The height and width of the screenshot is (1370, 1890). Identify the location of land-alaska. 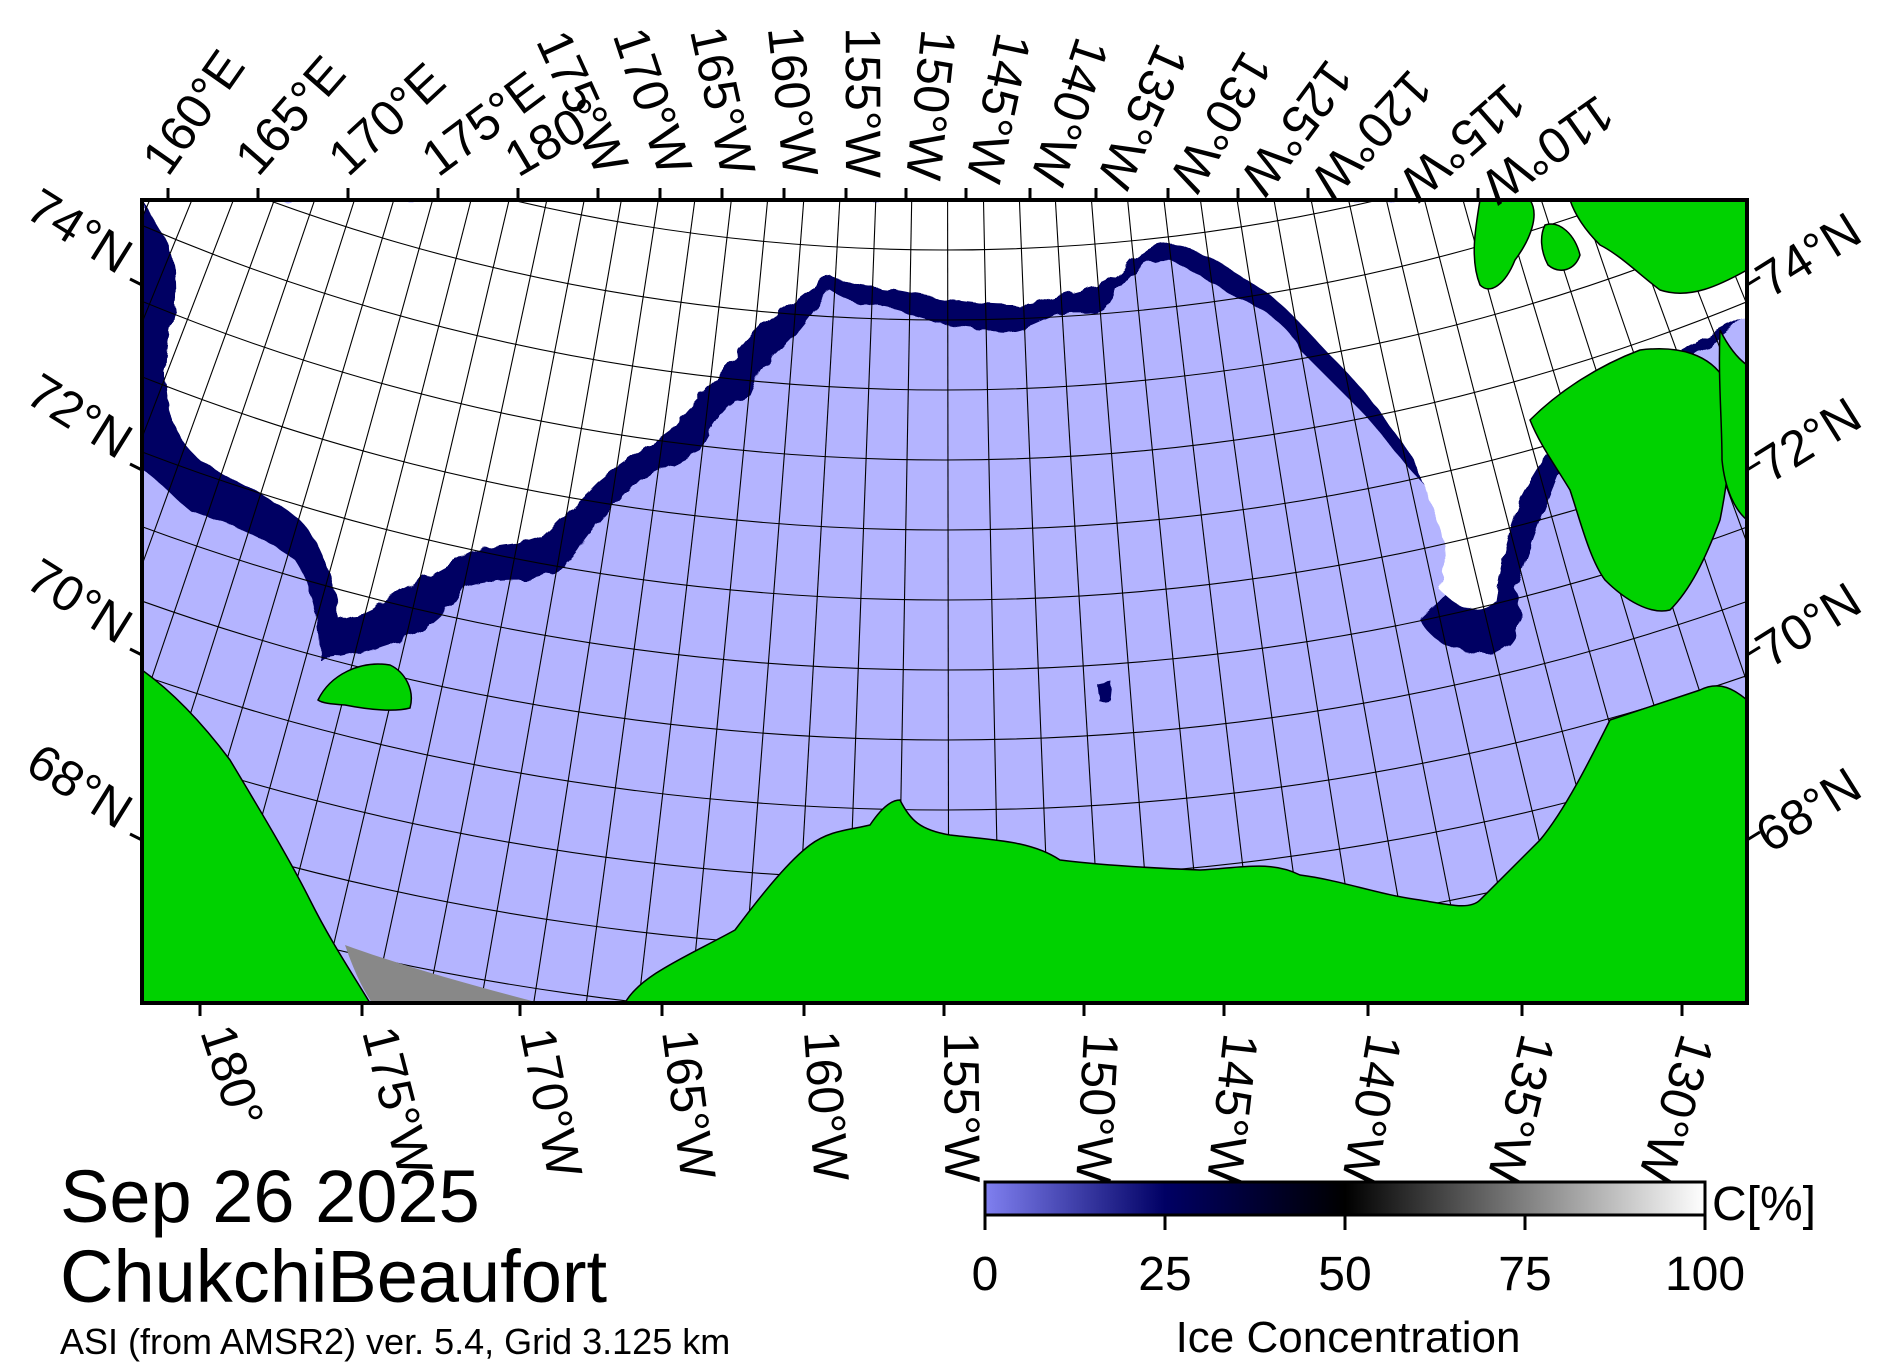
(1185, 844).